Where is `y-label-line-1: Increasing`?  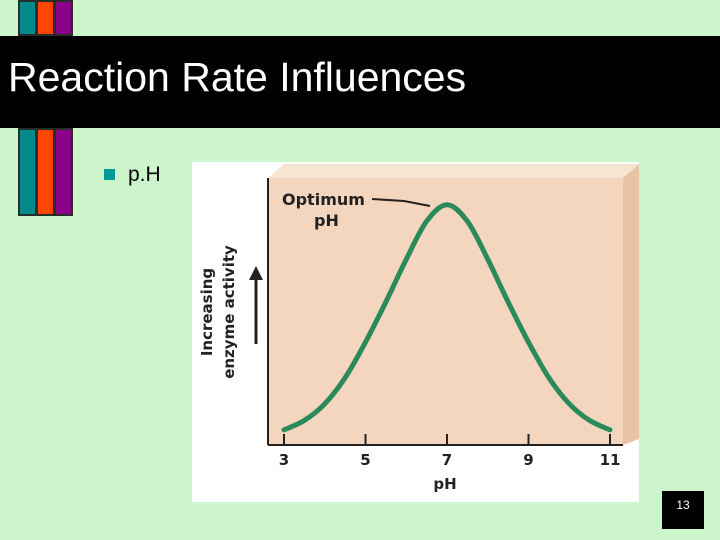
y-label-line-1: Increasing is located at coordinates (207, 312).